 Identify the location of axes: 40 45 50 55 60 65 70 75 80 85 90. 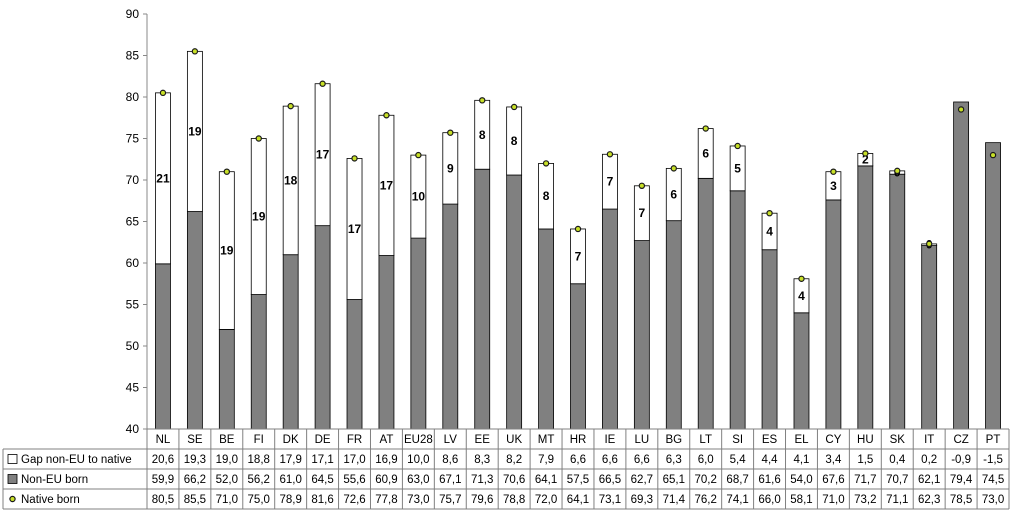
(137, 221).